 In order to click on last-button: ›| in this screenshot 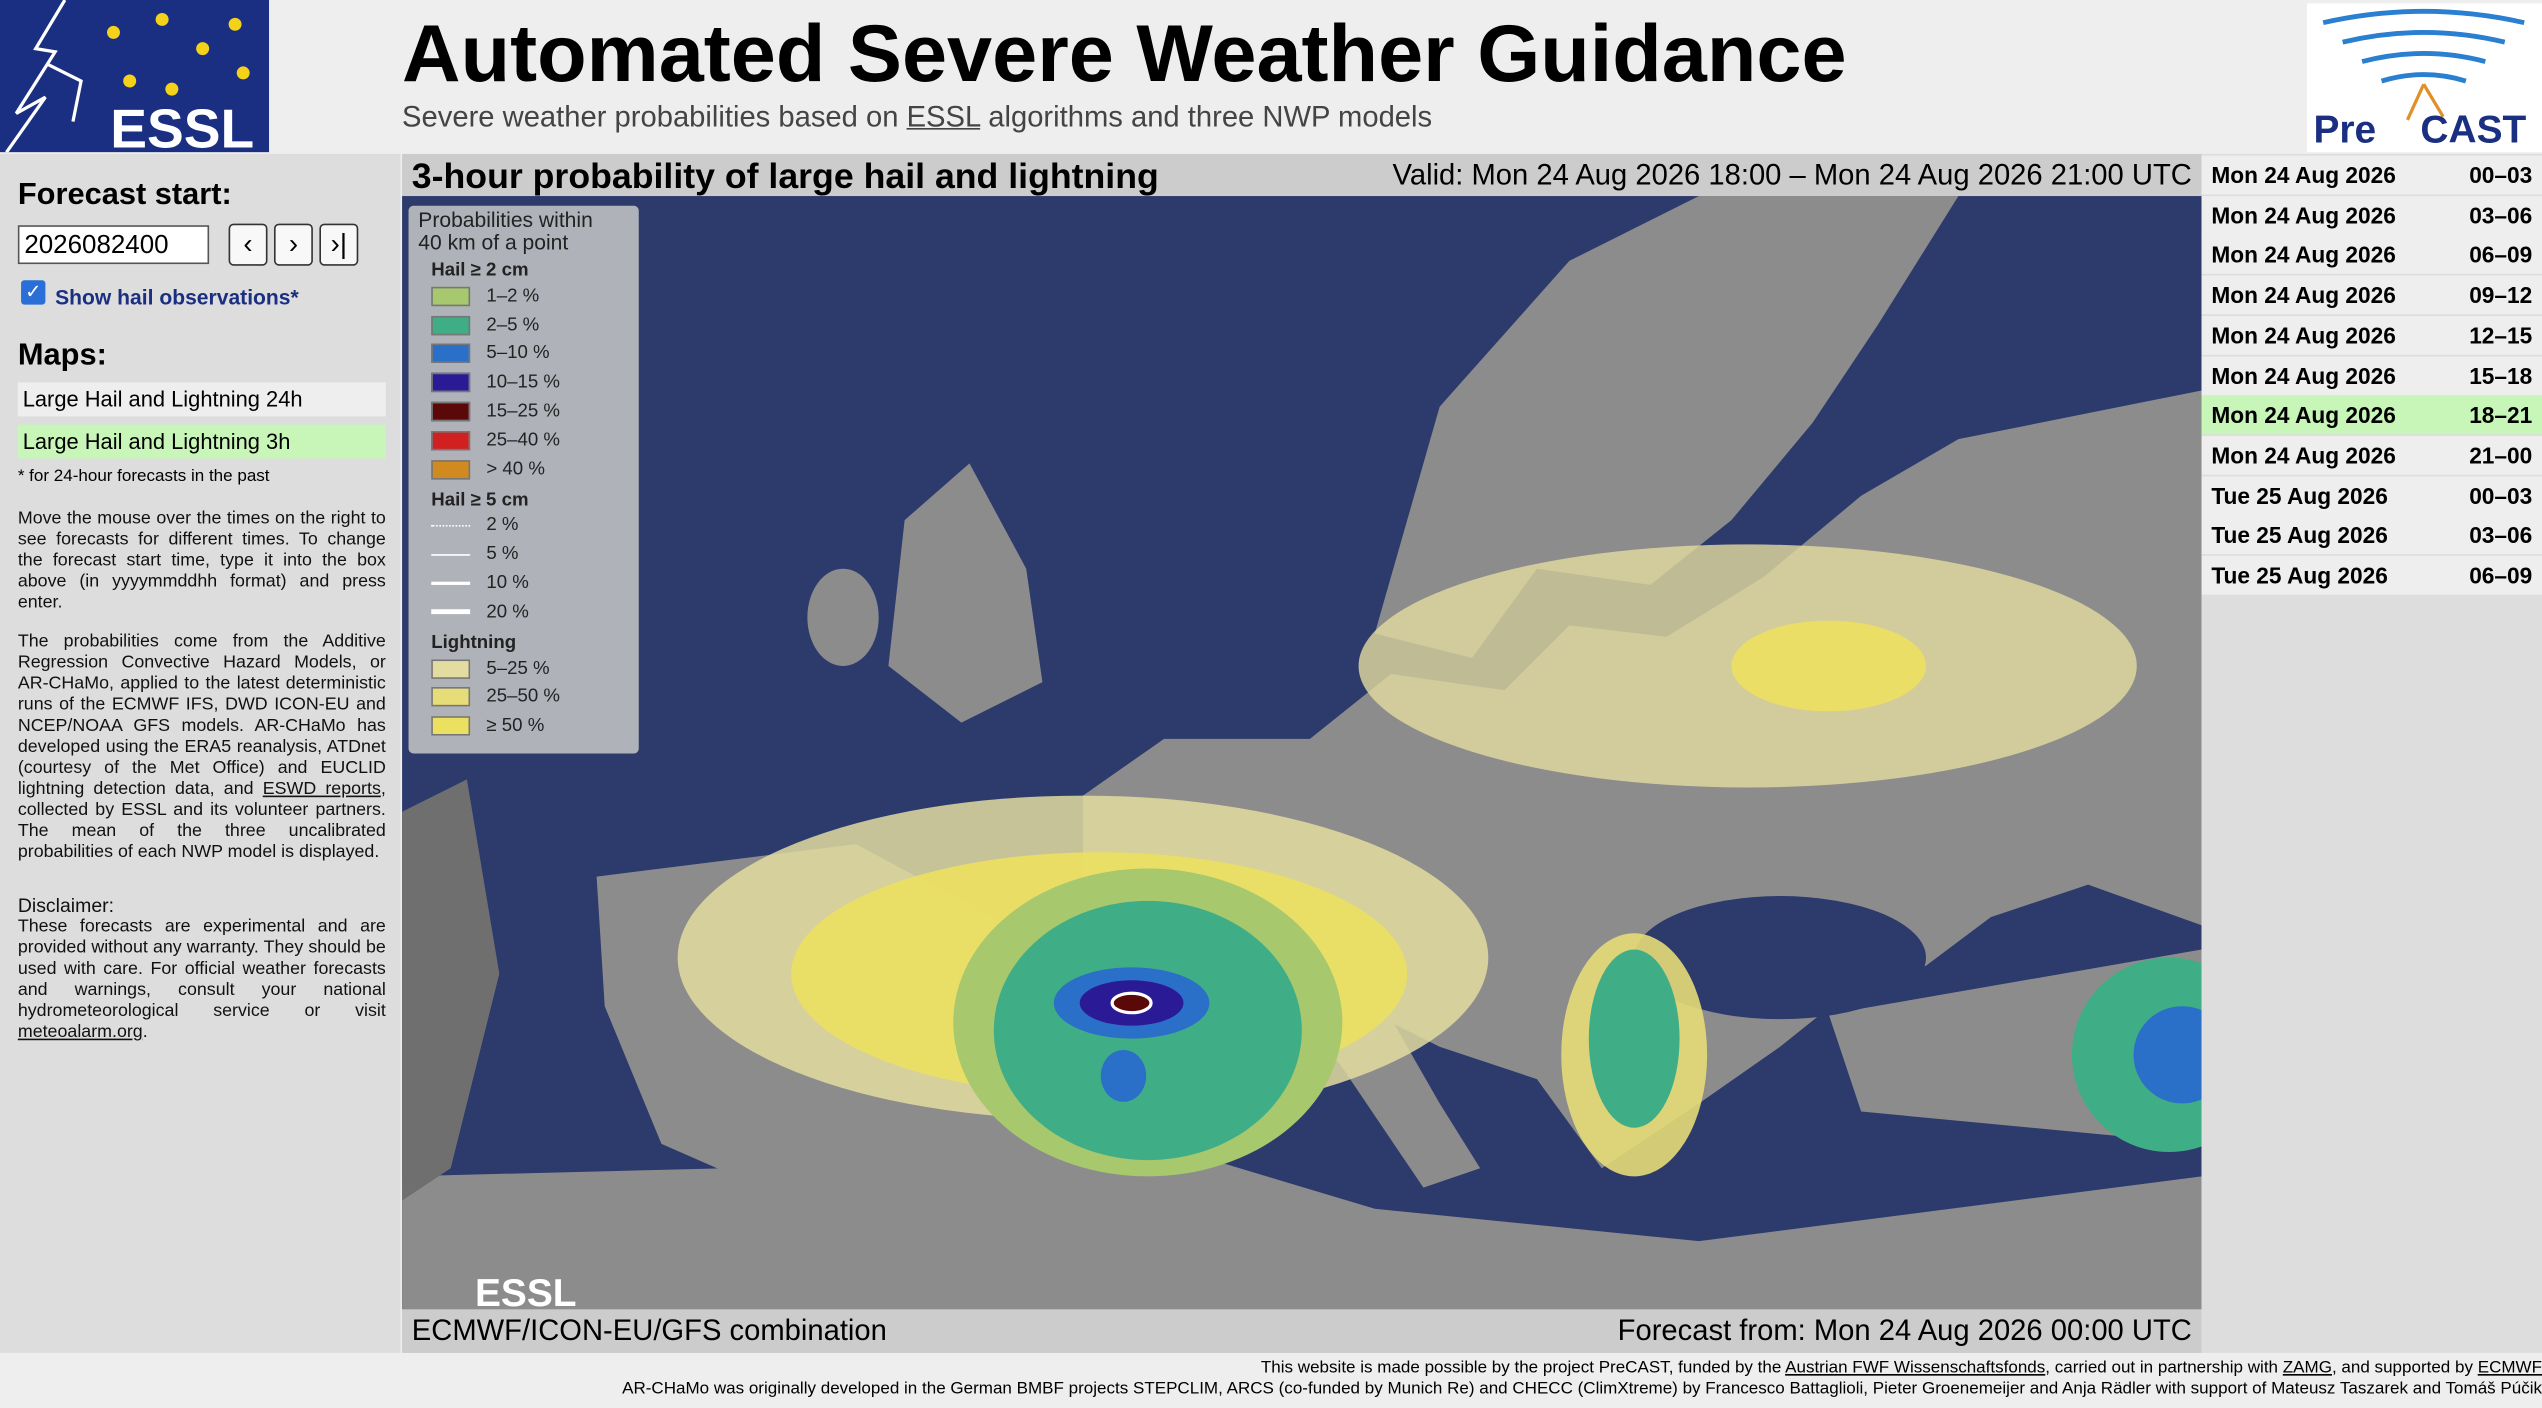, I will do `click(339, 244)`.